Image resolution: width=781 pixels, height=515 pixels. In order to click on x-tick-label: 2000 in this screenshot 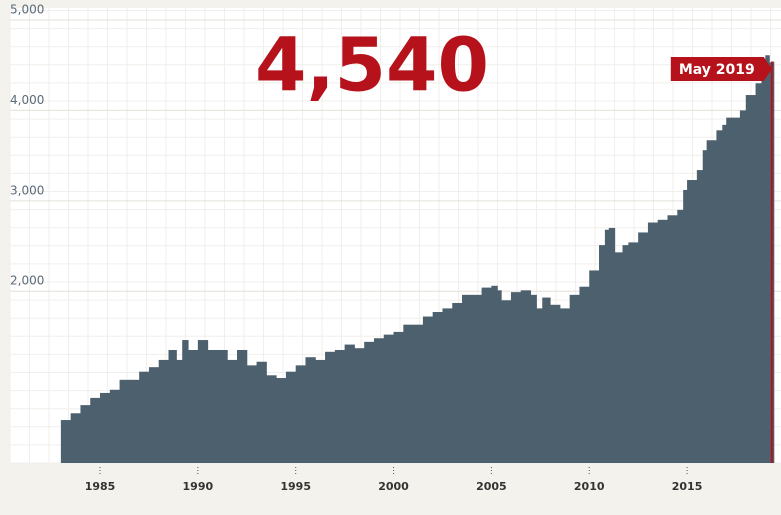, I will do `click(393, 486)`.